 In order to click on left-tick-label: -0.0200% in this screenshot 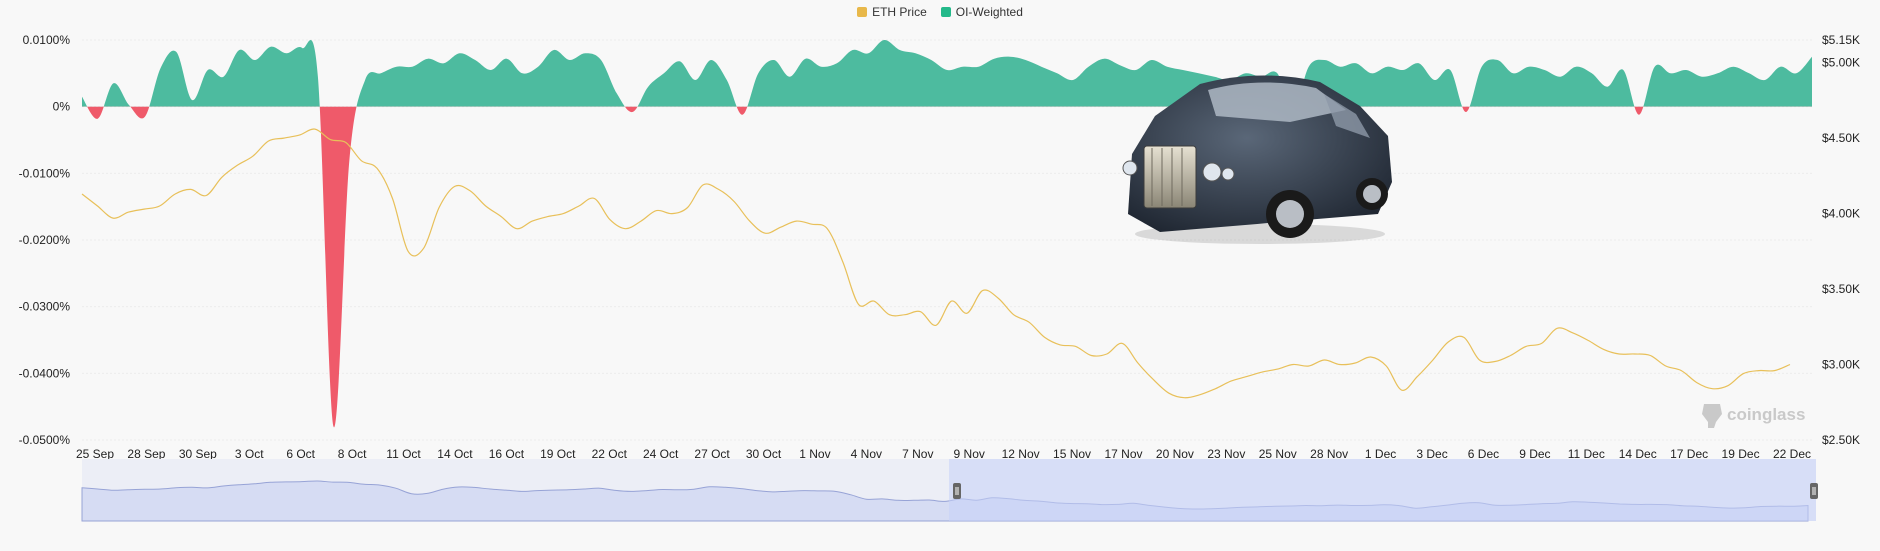, I will do `click(45, 240)`.